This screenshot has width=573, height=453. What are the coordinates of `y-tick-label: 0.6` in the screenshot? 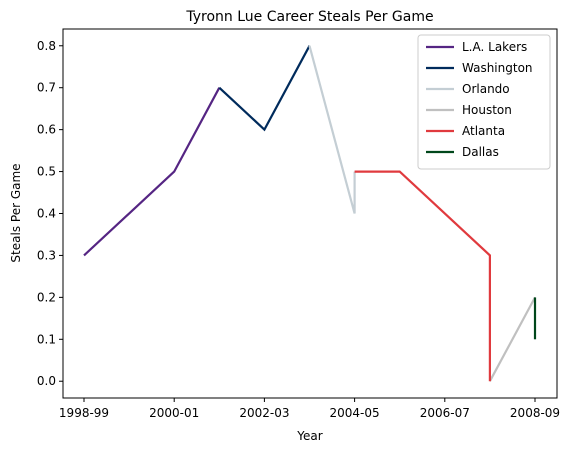 It's located at (46, 130).